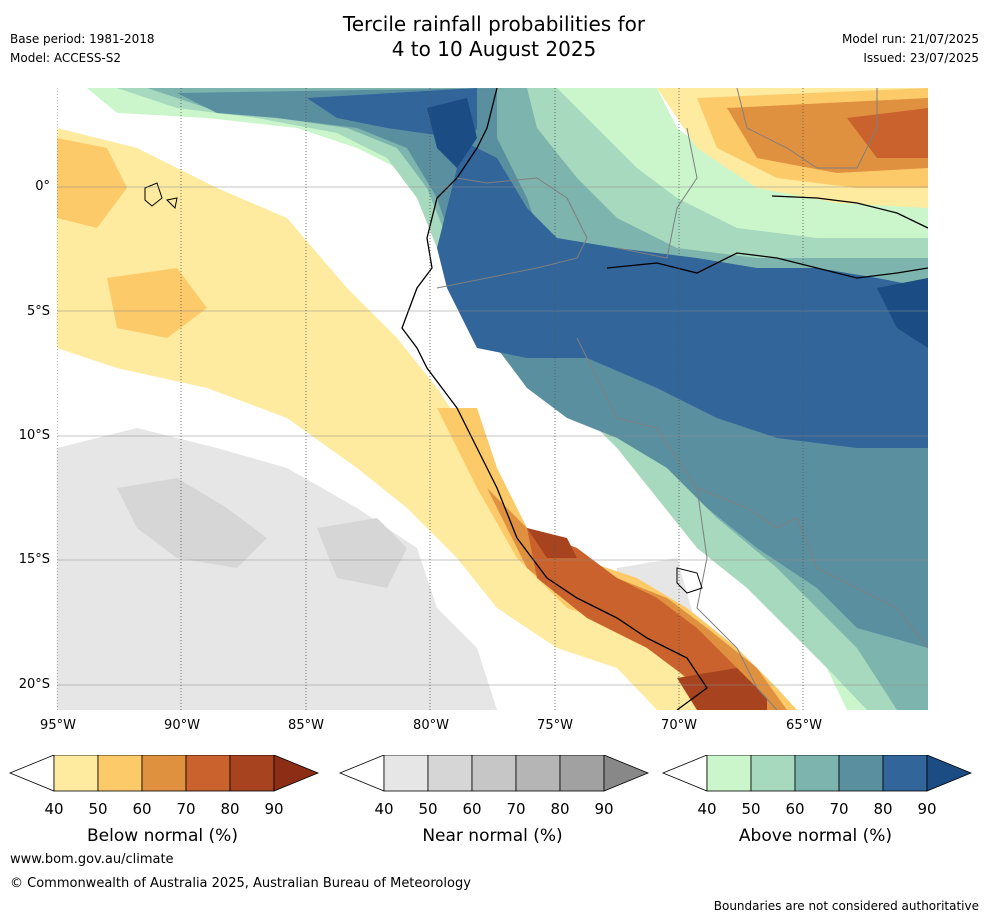  Describe the element at coordinates (161, 196) in the screenshot. I see `galapagos-islands` at that location.